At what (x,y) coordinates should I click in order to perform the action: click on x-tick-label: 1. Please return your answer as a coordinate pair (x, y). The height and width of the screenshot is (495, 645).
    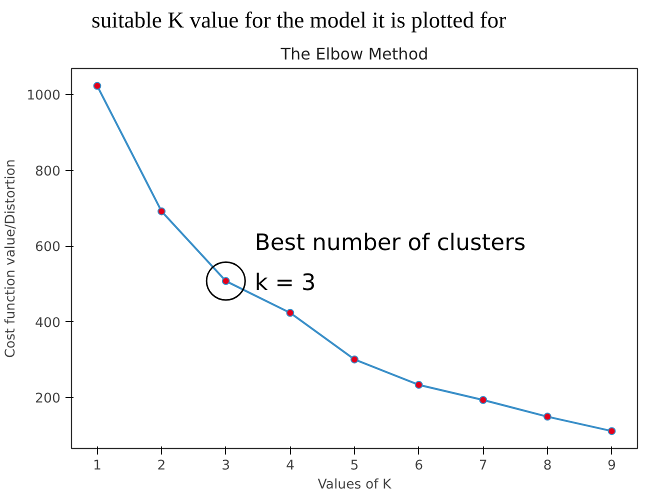
    Looking at the image, I should click on (97, 466).